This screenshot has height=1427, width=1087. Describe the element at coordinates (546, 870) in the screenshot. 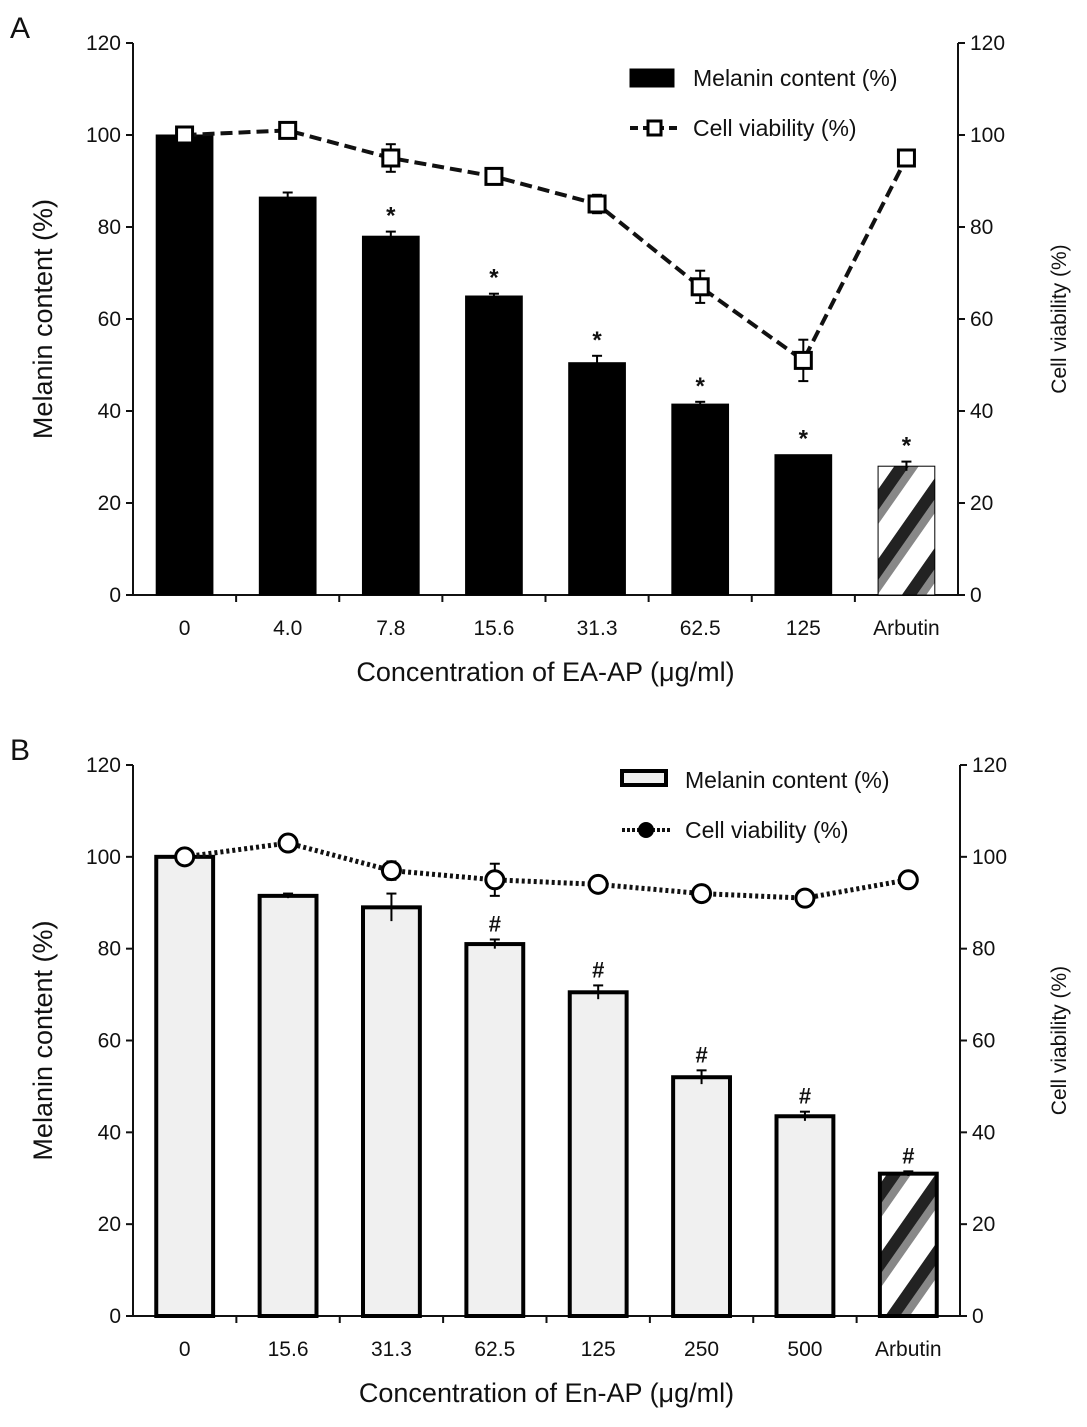

I see `viability-line` at that location.